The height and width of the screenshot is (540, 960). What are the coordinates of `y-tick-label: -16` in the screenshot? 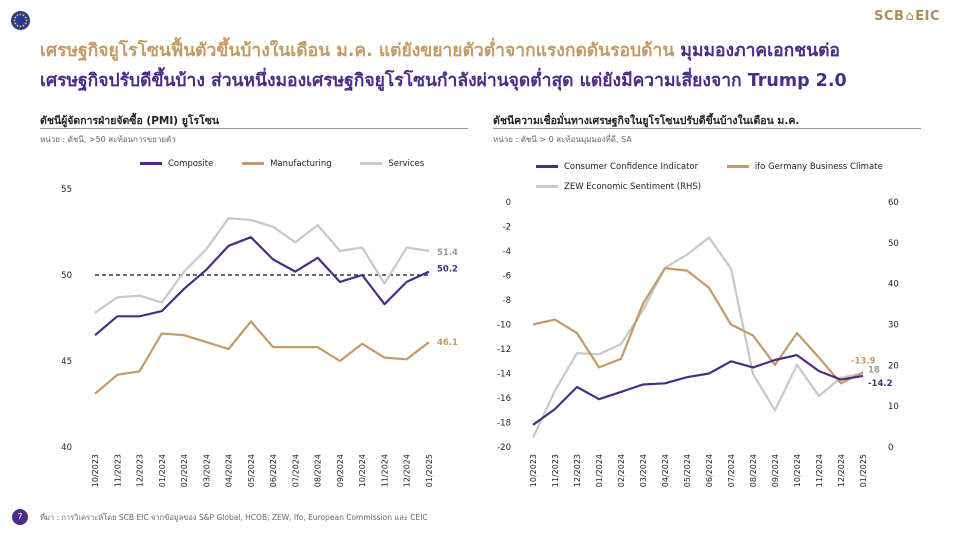 It's located at (504, 399).